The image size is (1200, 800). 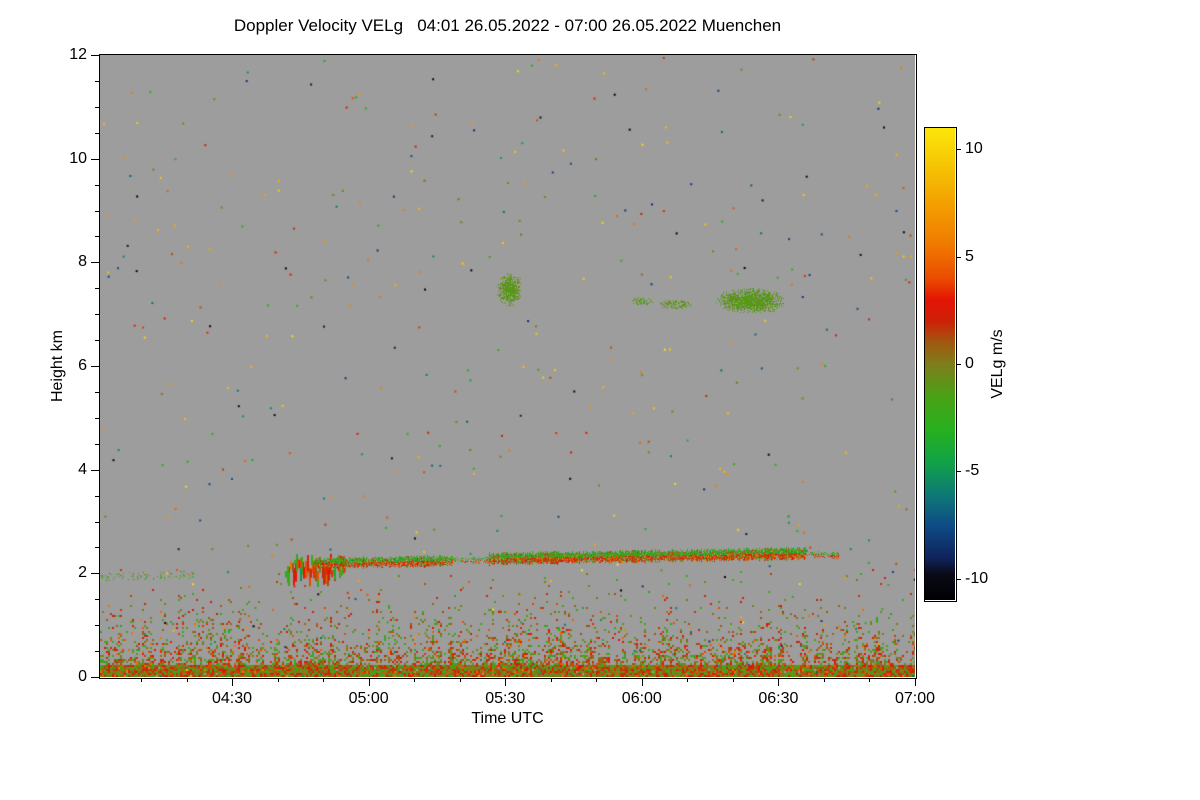 What do you see at coordinates (82, 262) in the screenshot?
I see `y-tick-label: 8` at bounding box center [82, 262].